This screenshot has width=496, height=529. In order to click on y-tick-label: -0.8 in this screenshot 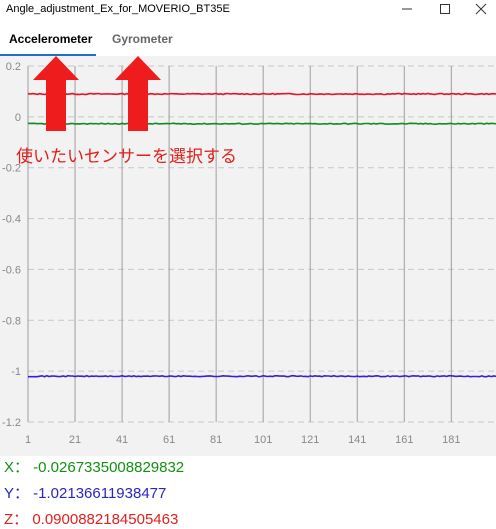, I will do `click(11, 321)`.